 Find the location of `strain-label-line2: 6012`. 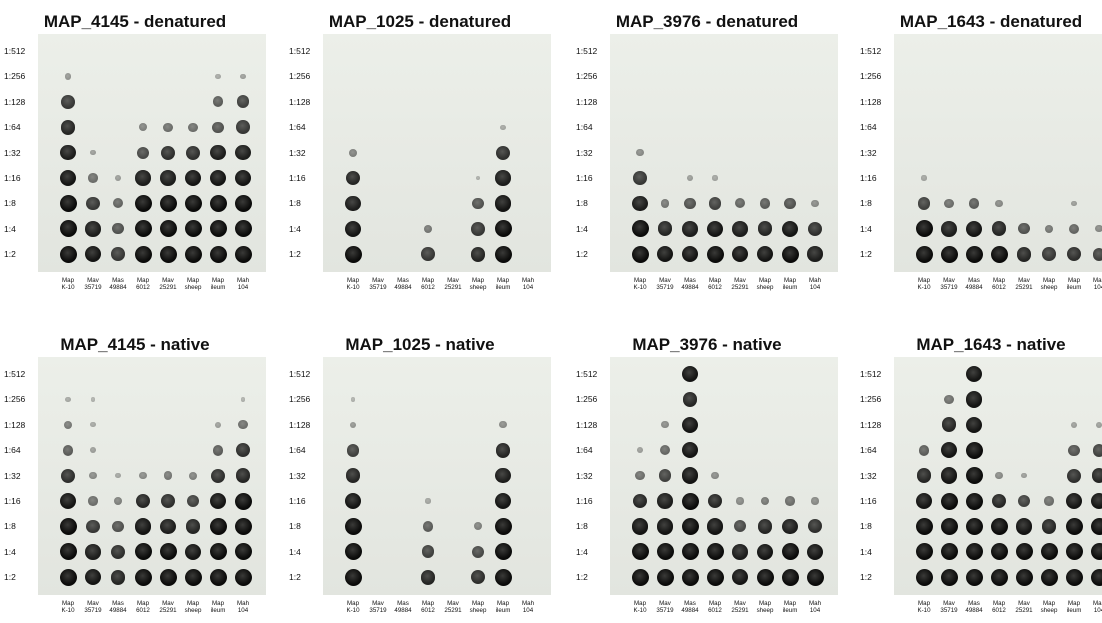

strain-label-line2: 6012 is located at coordinates (428, 287).